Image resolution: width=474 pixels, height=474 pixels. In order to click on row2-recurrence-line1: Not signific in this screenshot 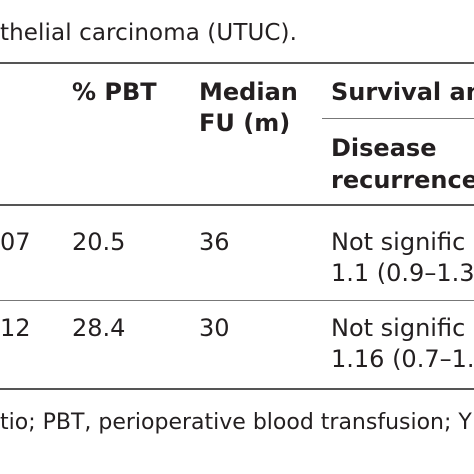, I will do `click(398, 328)`.